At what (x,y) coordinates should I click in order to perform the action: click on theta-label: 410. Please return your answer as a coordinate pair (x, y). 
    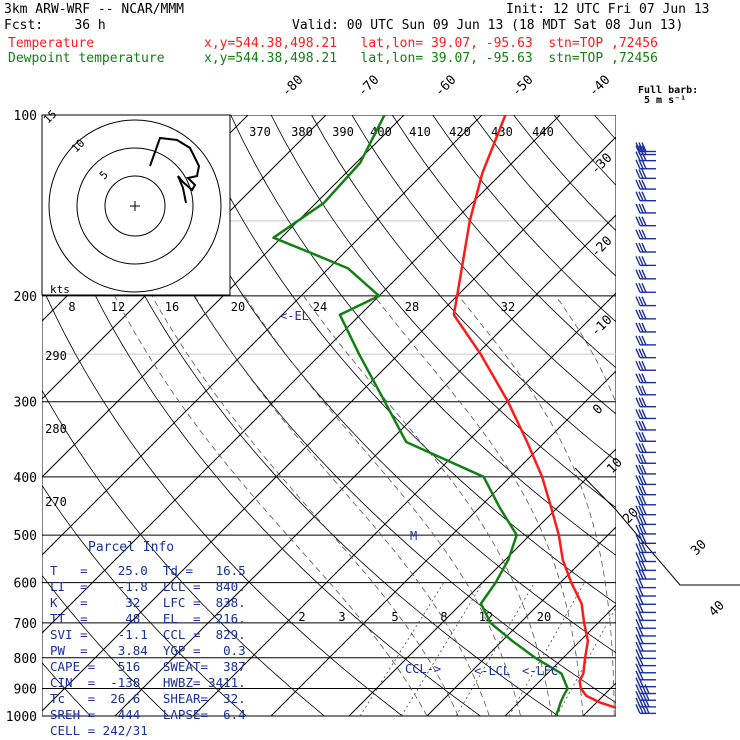
    Looking at the image, I should click on (420, 132).